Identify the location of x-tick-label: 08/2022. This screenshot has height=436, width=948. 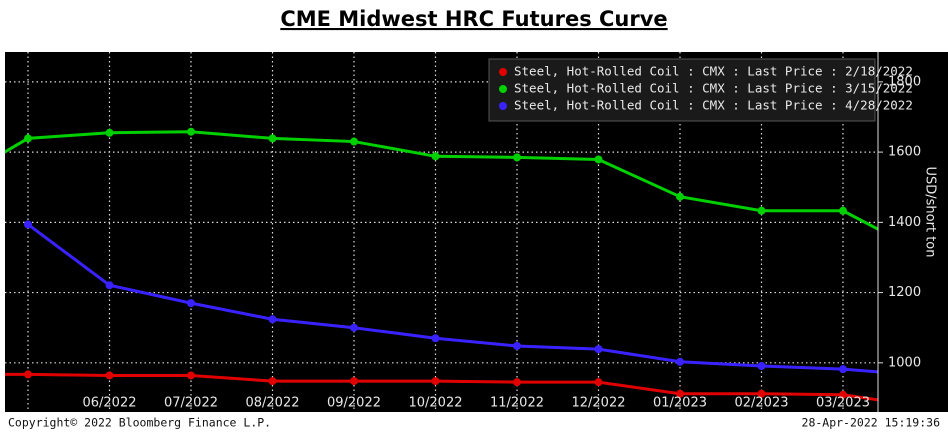
(272, 403).